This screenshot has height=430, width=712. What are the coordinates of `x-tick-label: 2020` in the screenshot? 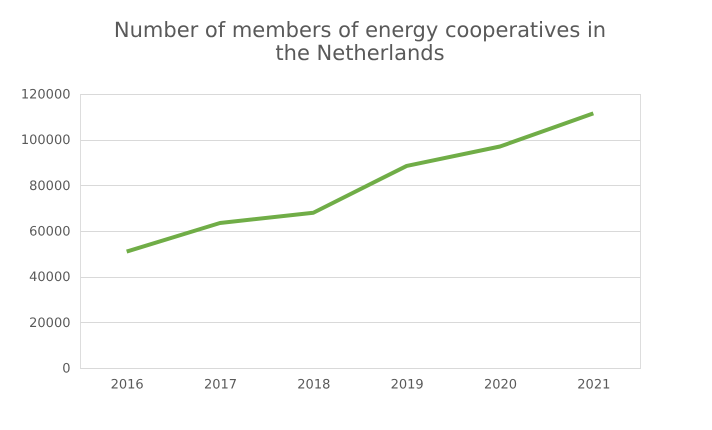 It's located at (501, 385).